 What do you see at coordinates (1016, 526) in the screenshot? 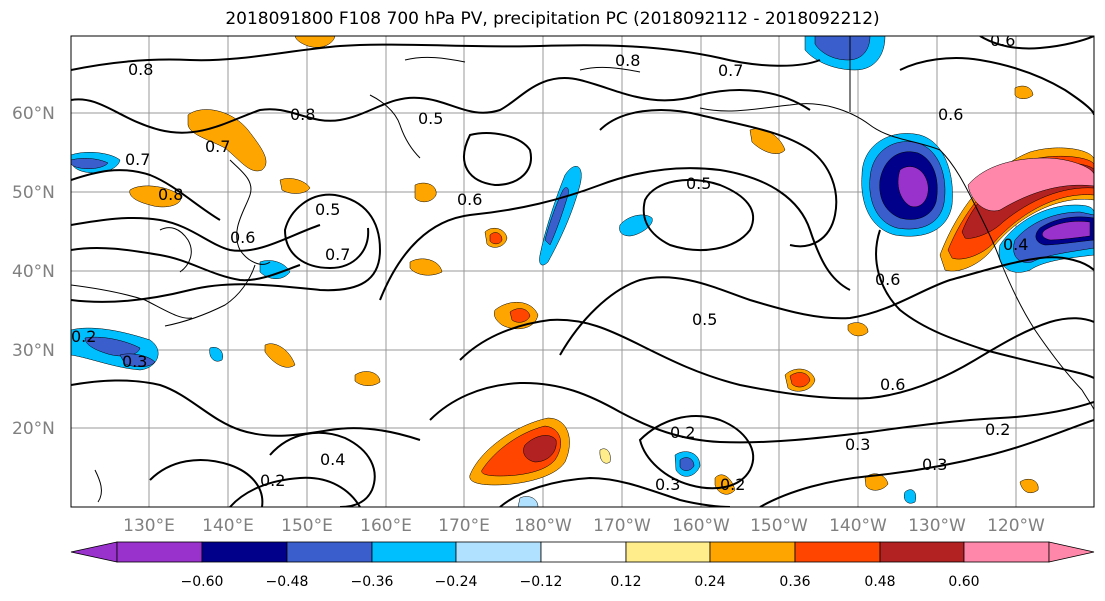
I see `lon-label: 120°W` at bounding box center [1016, 526].